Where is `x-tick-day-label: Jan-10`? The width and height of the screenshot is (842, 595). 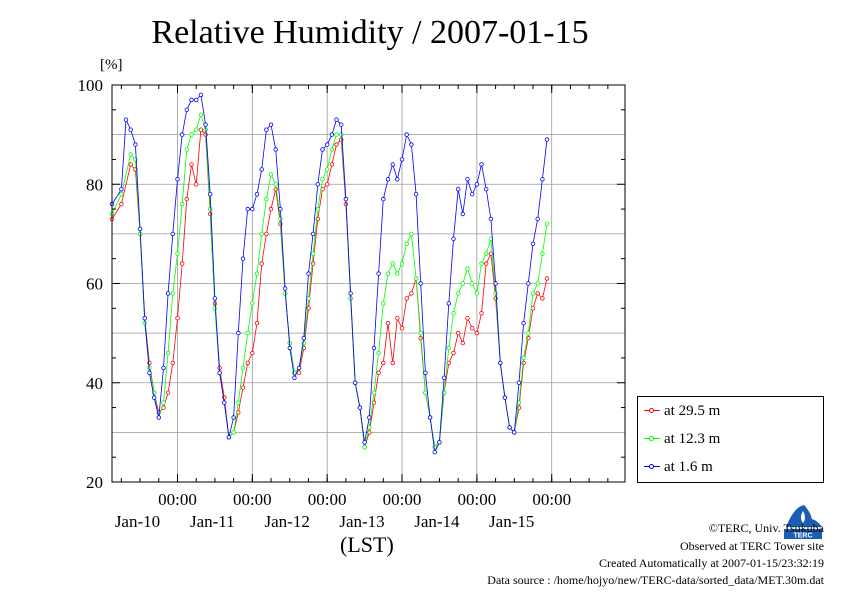
x-tick-day-label: Jan-10 is located at coordinates (137, 521).